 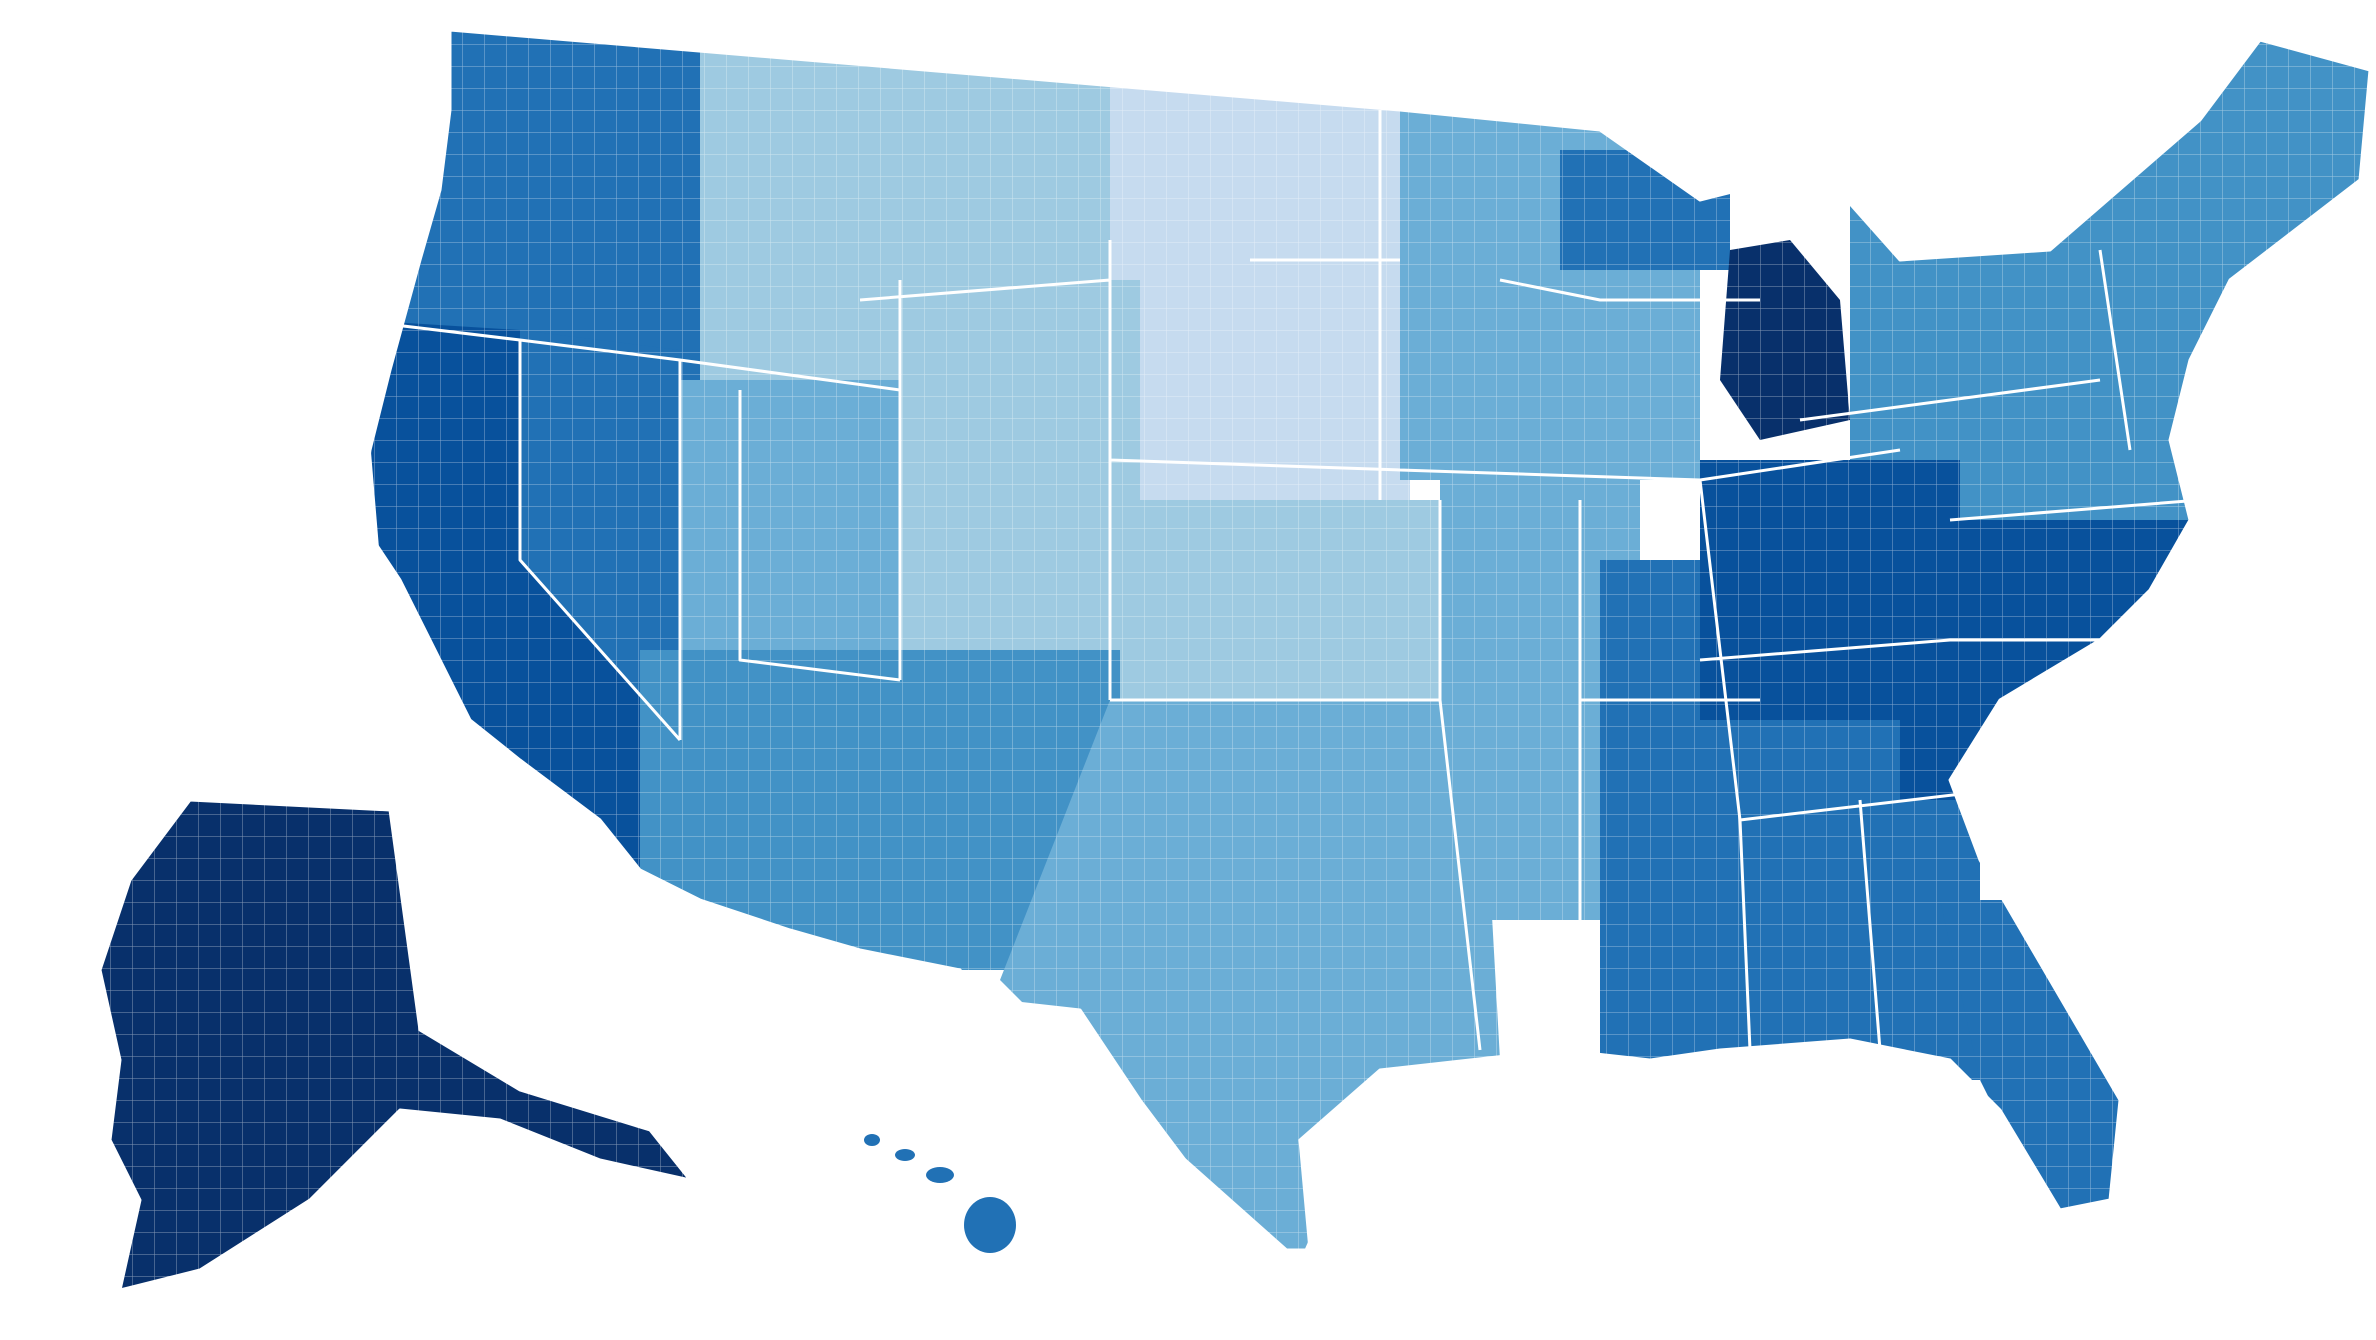 I want to click on hawaii-group, so click(x=940, y=1193).